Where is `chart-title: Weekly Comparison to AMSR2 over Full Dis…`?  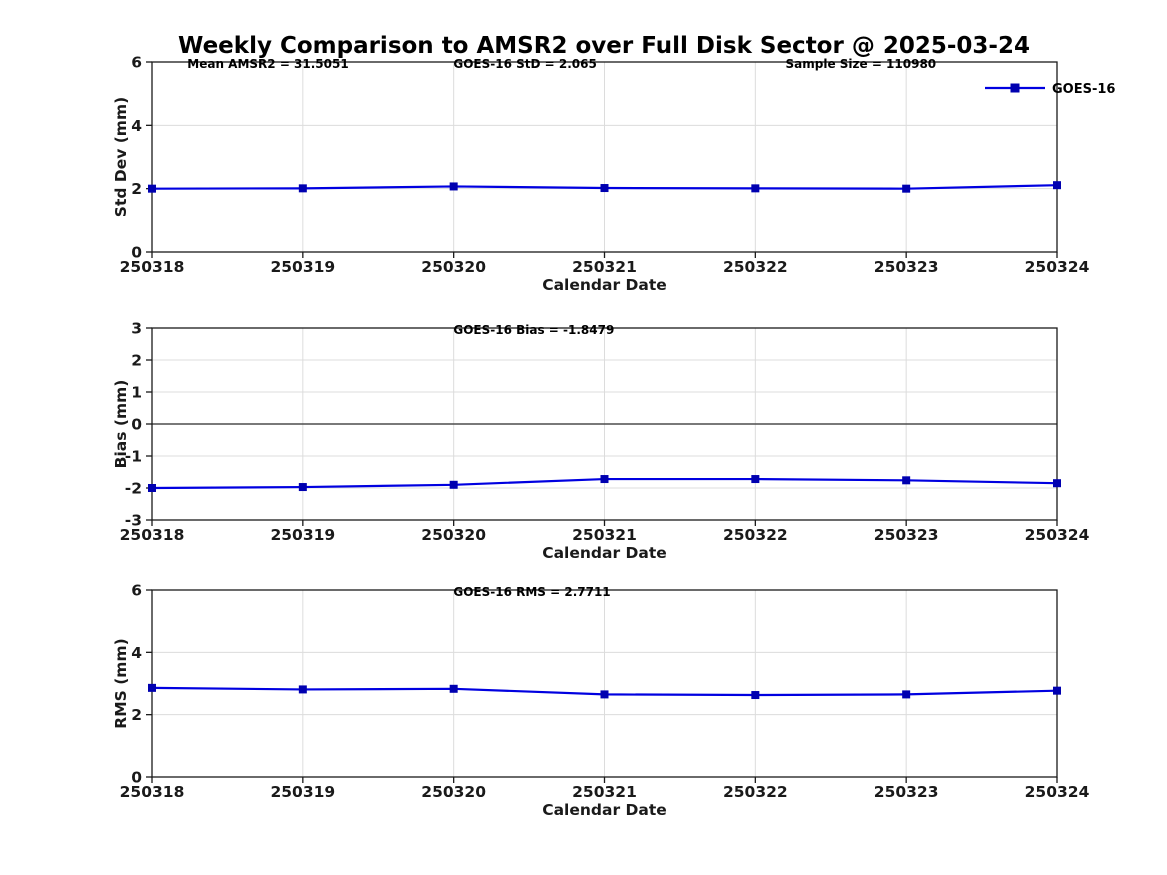 chart-title: Weekly Comparison to AMSR2 over Full Dis… is located at coordinates (604, 46).